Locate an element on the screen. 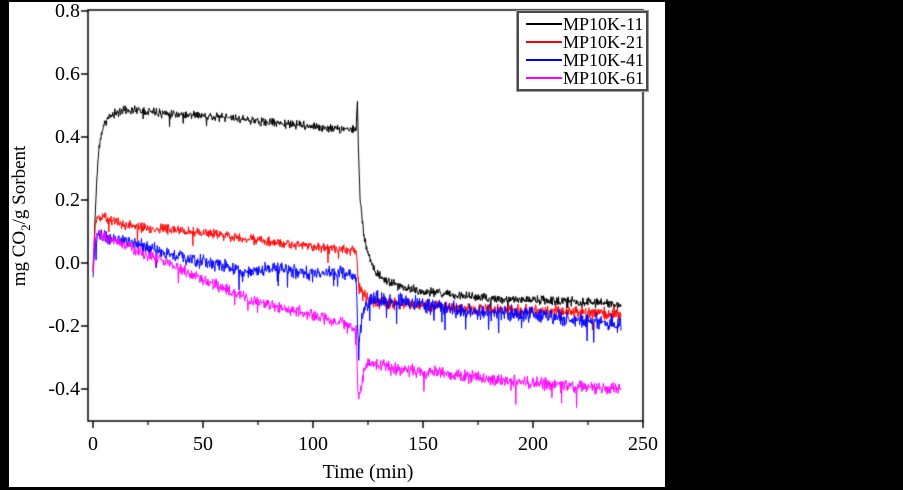  x-tick-label: 250 is located at coordinates (643, 444).